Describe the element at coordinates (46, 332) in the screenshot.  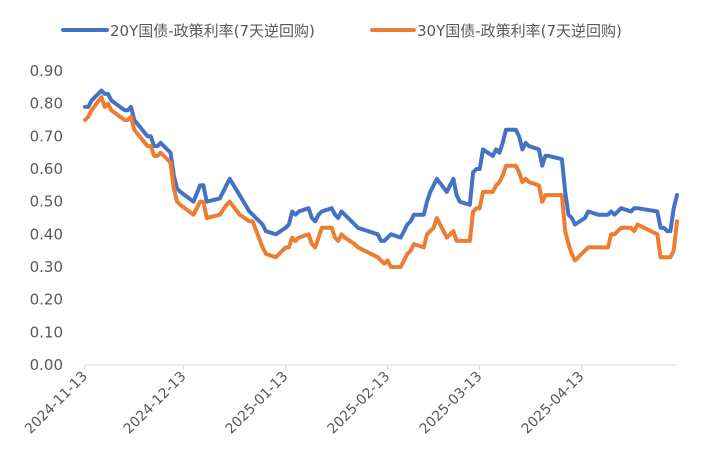
I see `y-tick-label: 0.10` at that location.